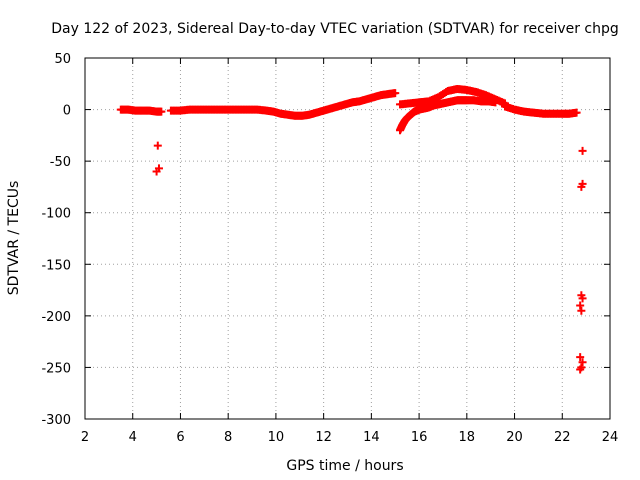 The image size is (640, 480). I want to click on series-outliers-early, so click(157, 158).